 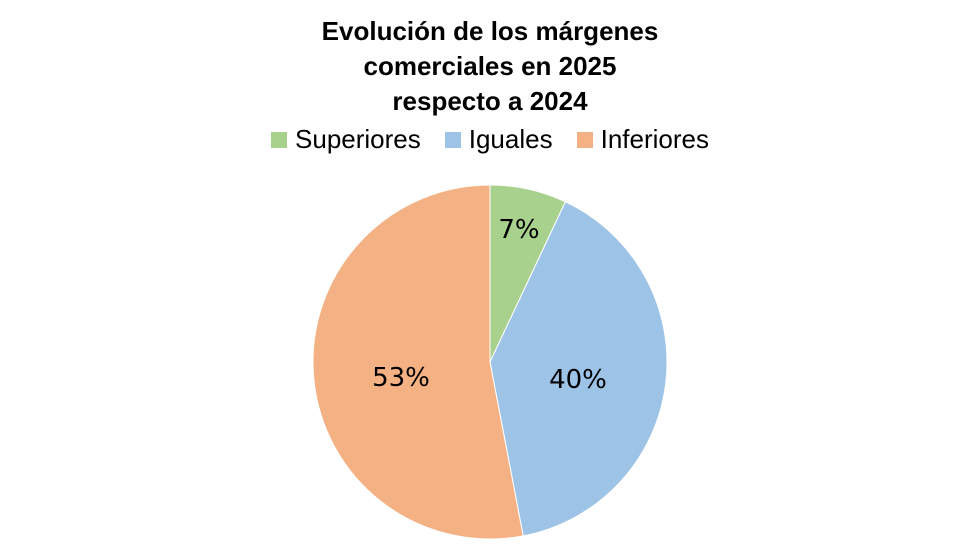 I want to click on slice-label-iguales: 40%, so click(x=578, y=380).